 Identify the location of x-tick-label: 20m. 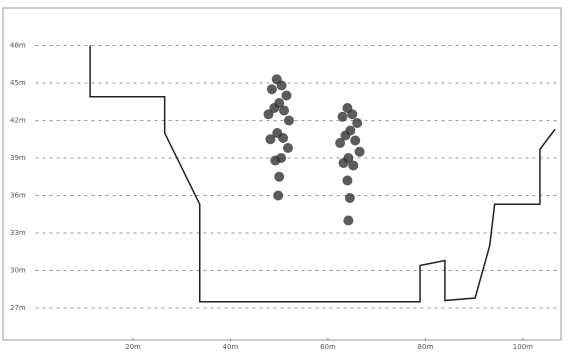
(133, 347).